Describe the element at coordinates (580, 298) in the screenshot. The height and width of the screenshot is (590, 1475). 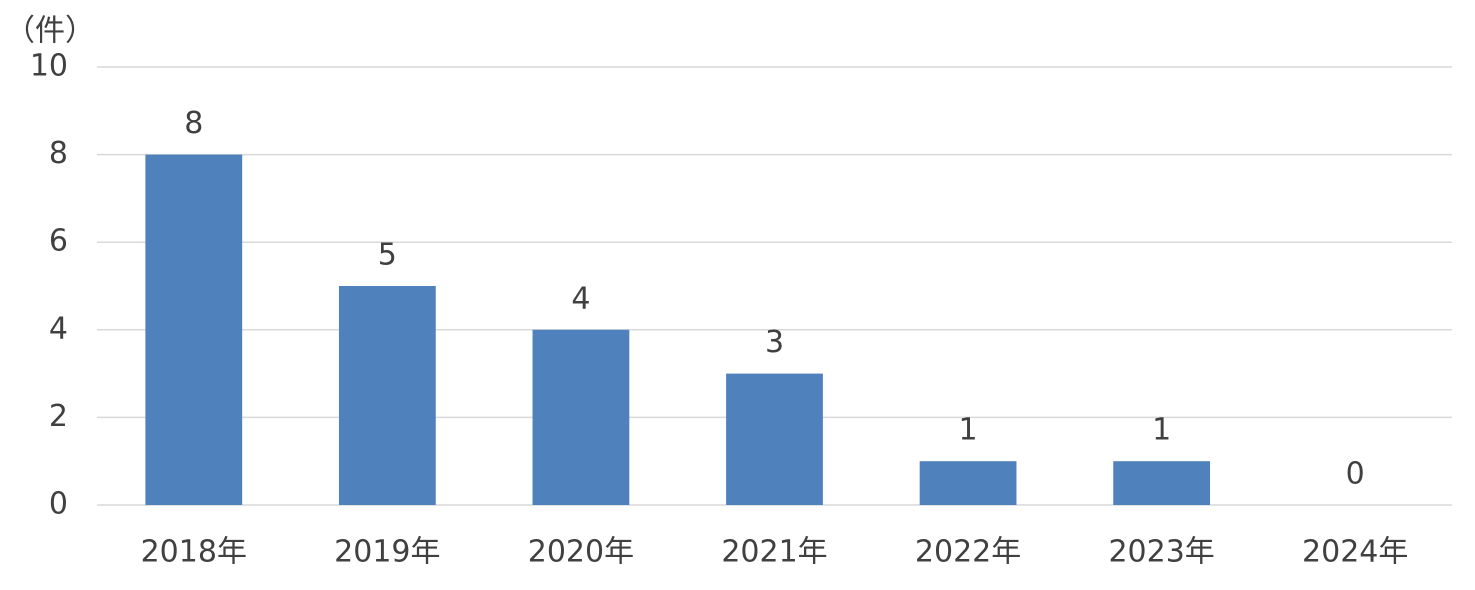
I see `data-label: 4` at that location.